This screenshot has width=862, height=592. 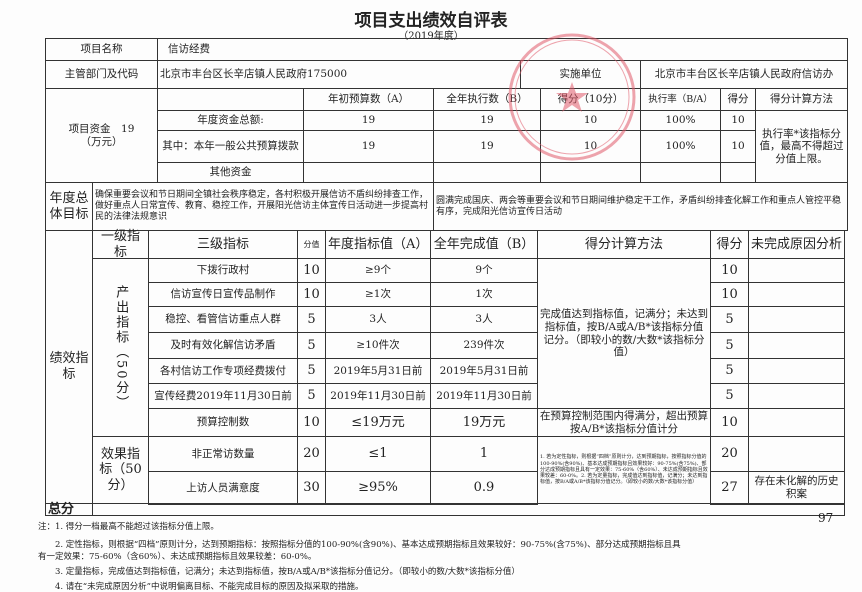 I want to click on funding-row-label: 其中：本年一般公共预算拨款, so click(x=230, y=146).